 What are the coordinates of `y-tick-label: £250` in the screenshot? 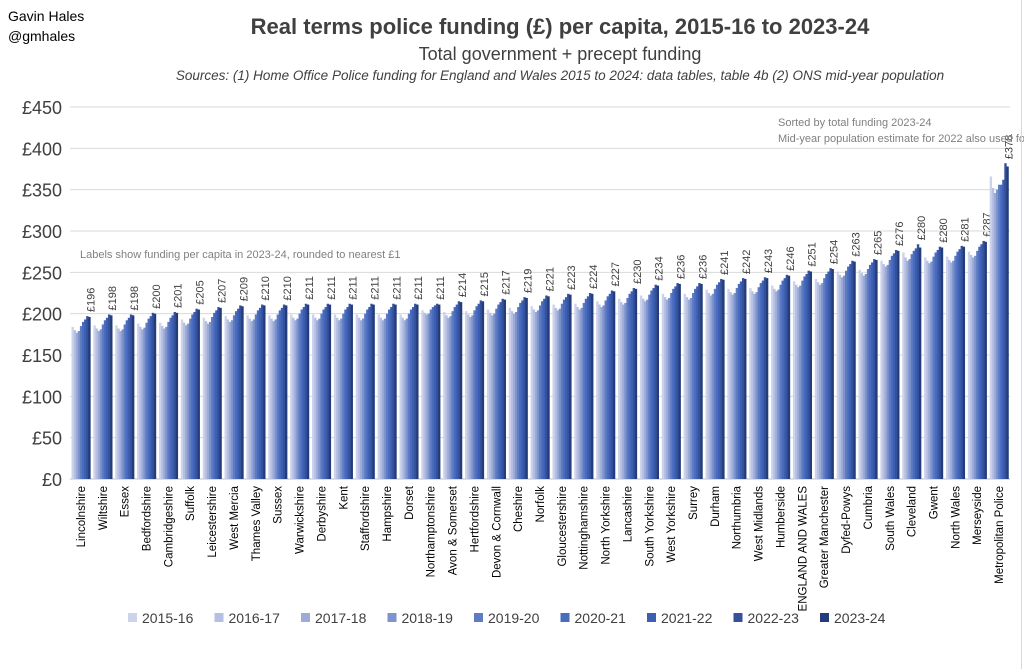 It's located at (42, 273).